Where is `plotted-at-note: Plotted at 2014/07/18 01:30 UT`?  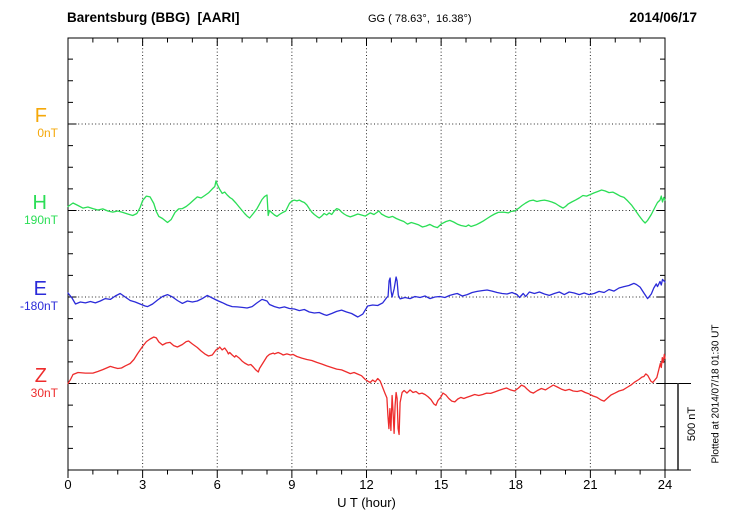 plotted-at-note: Plotted at 2014/07/18 01:30 UT is located at coordinates (716, 394).